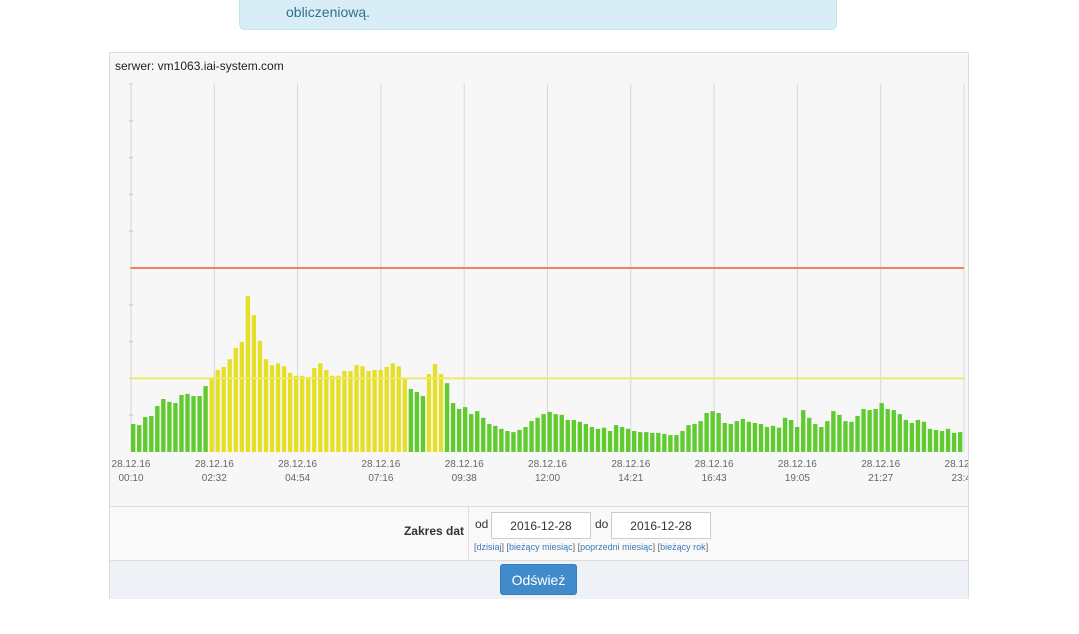 Image resolution: width=1079 pixels, height=634 pixels. Describe the element at coordinates (130, 478) in the screenshot. I see `x-tick-time: 00:10` at that location.